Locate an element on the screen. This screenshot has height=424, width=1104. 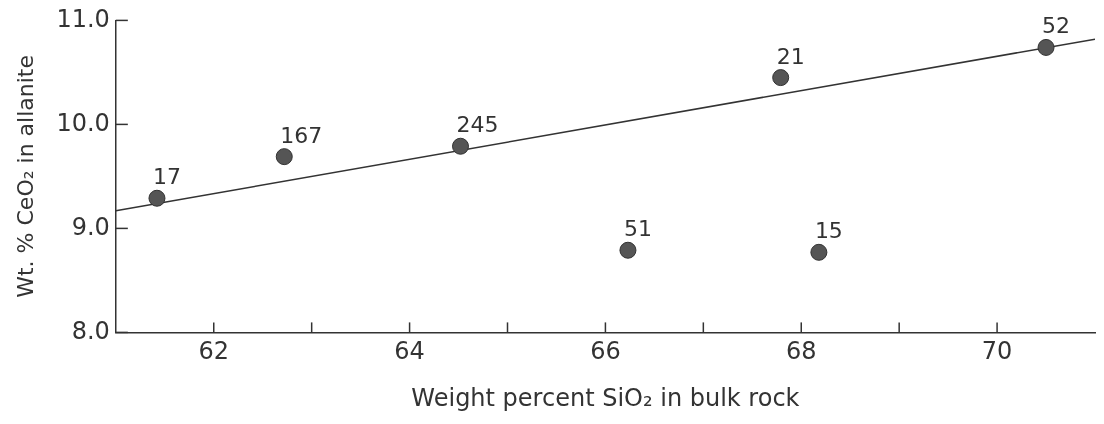
x-axis-title: Weight percent SiO₂ in bulk rock is located at coordinates (605, 397).